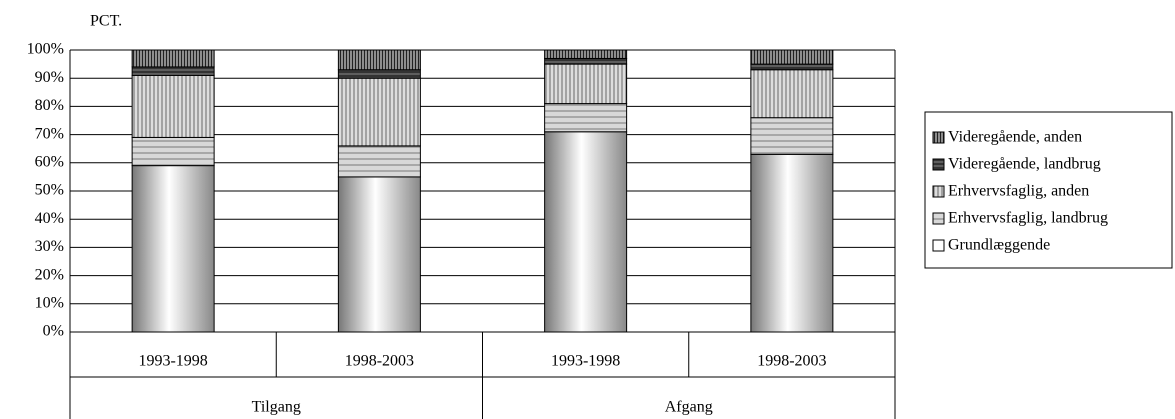 The height and width of the screenshot is (419, 1175). What do you see at coordinates (1024, 164) in the screenshot?
I see `legend-label: Videregående, landbrug` at bounding box center [1024, 164].